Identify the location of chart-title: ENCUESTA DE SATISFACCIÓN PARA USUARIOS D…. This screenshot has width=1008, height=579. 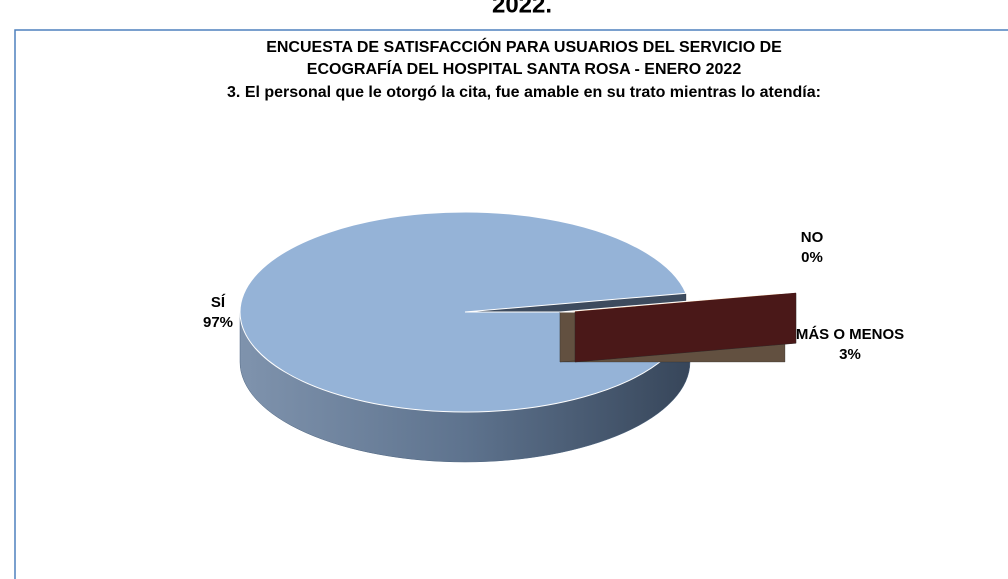
(524, 46).